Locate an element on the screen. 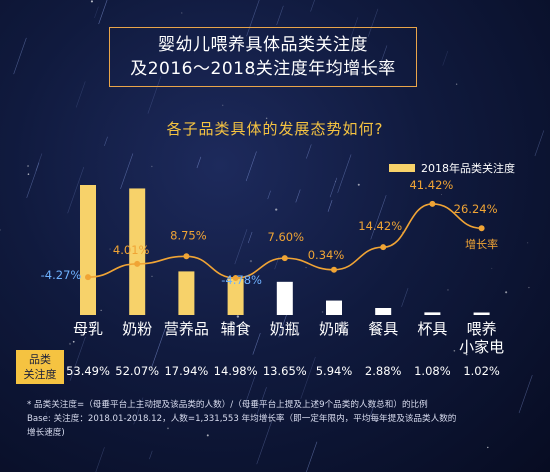  category-label-喂养小家电: 小家电 is located at coordinates (481, 347).